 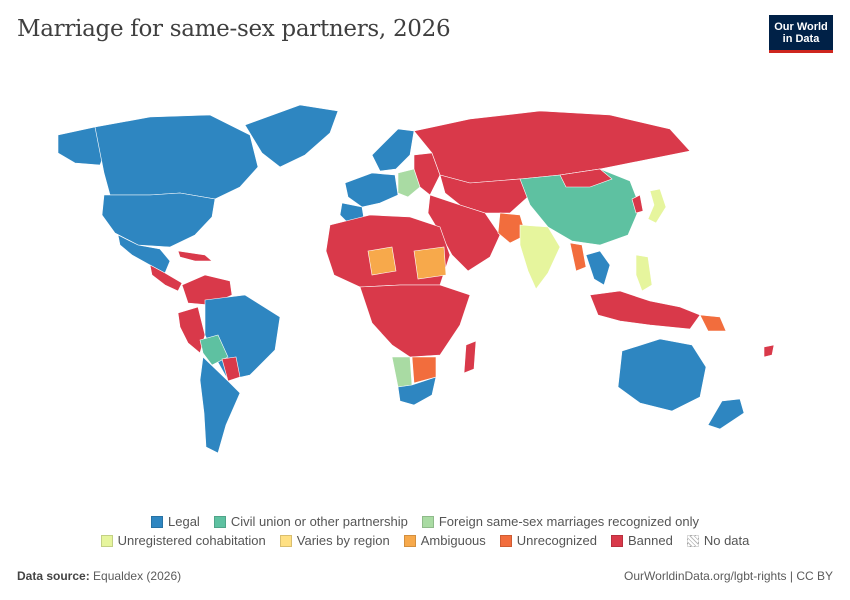 What do you see at coordinates (415, 321) in the screenshot?
I see `region-central-africa` at bounding box center [415, 321].